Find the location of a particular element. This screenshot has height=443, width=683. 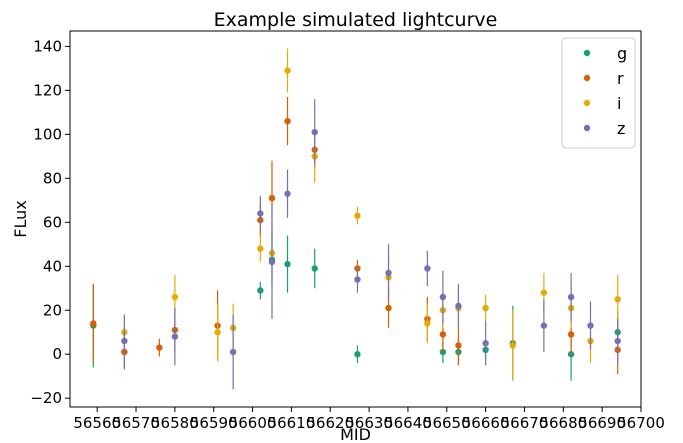

y-tick-label: 120 is located at coordinates (47, 90).